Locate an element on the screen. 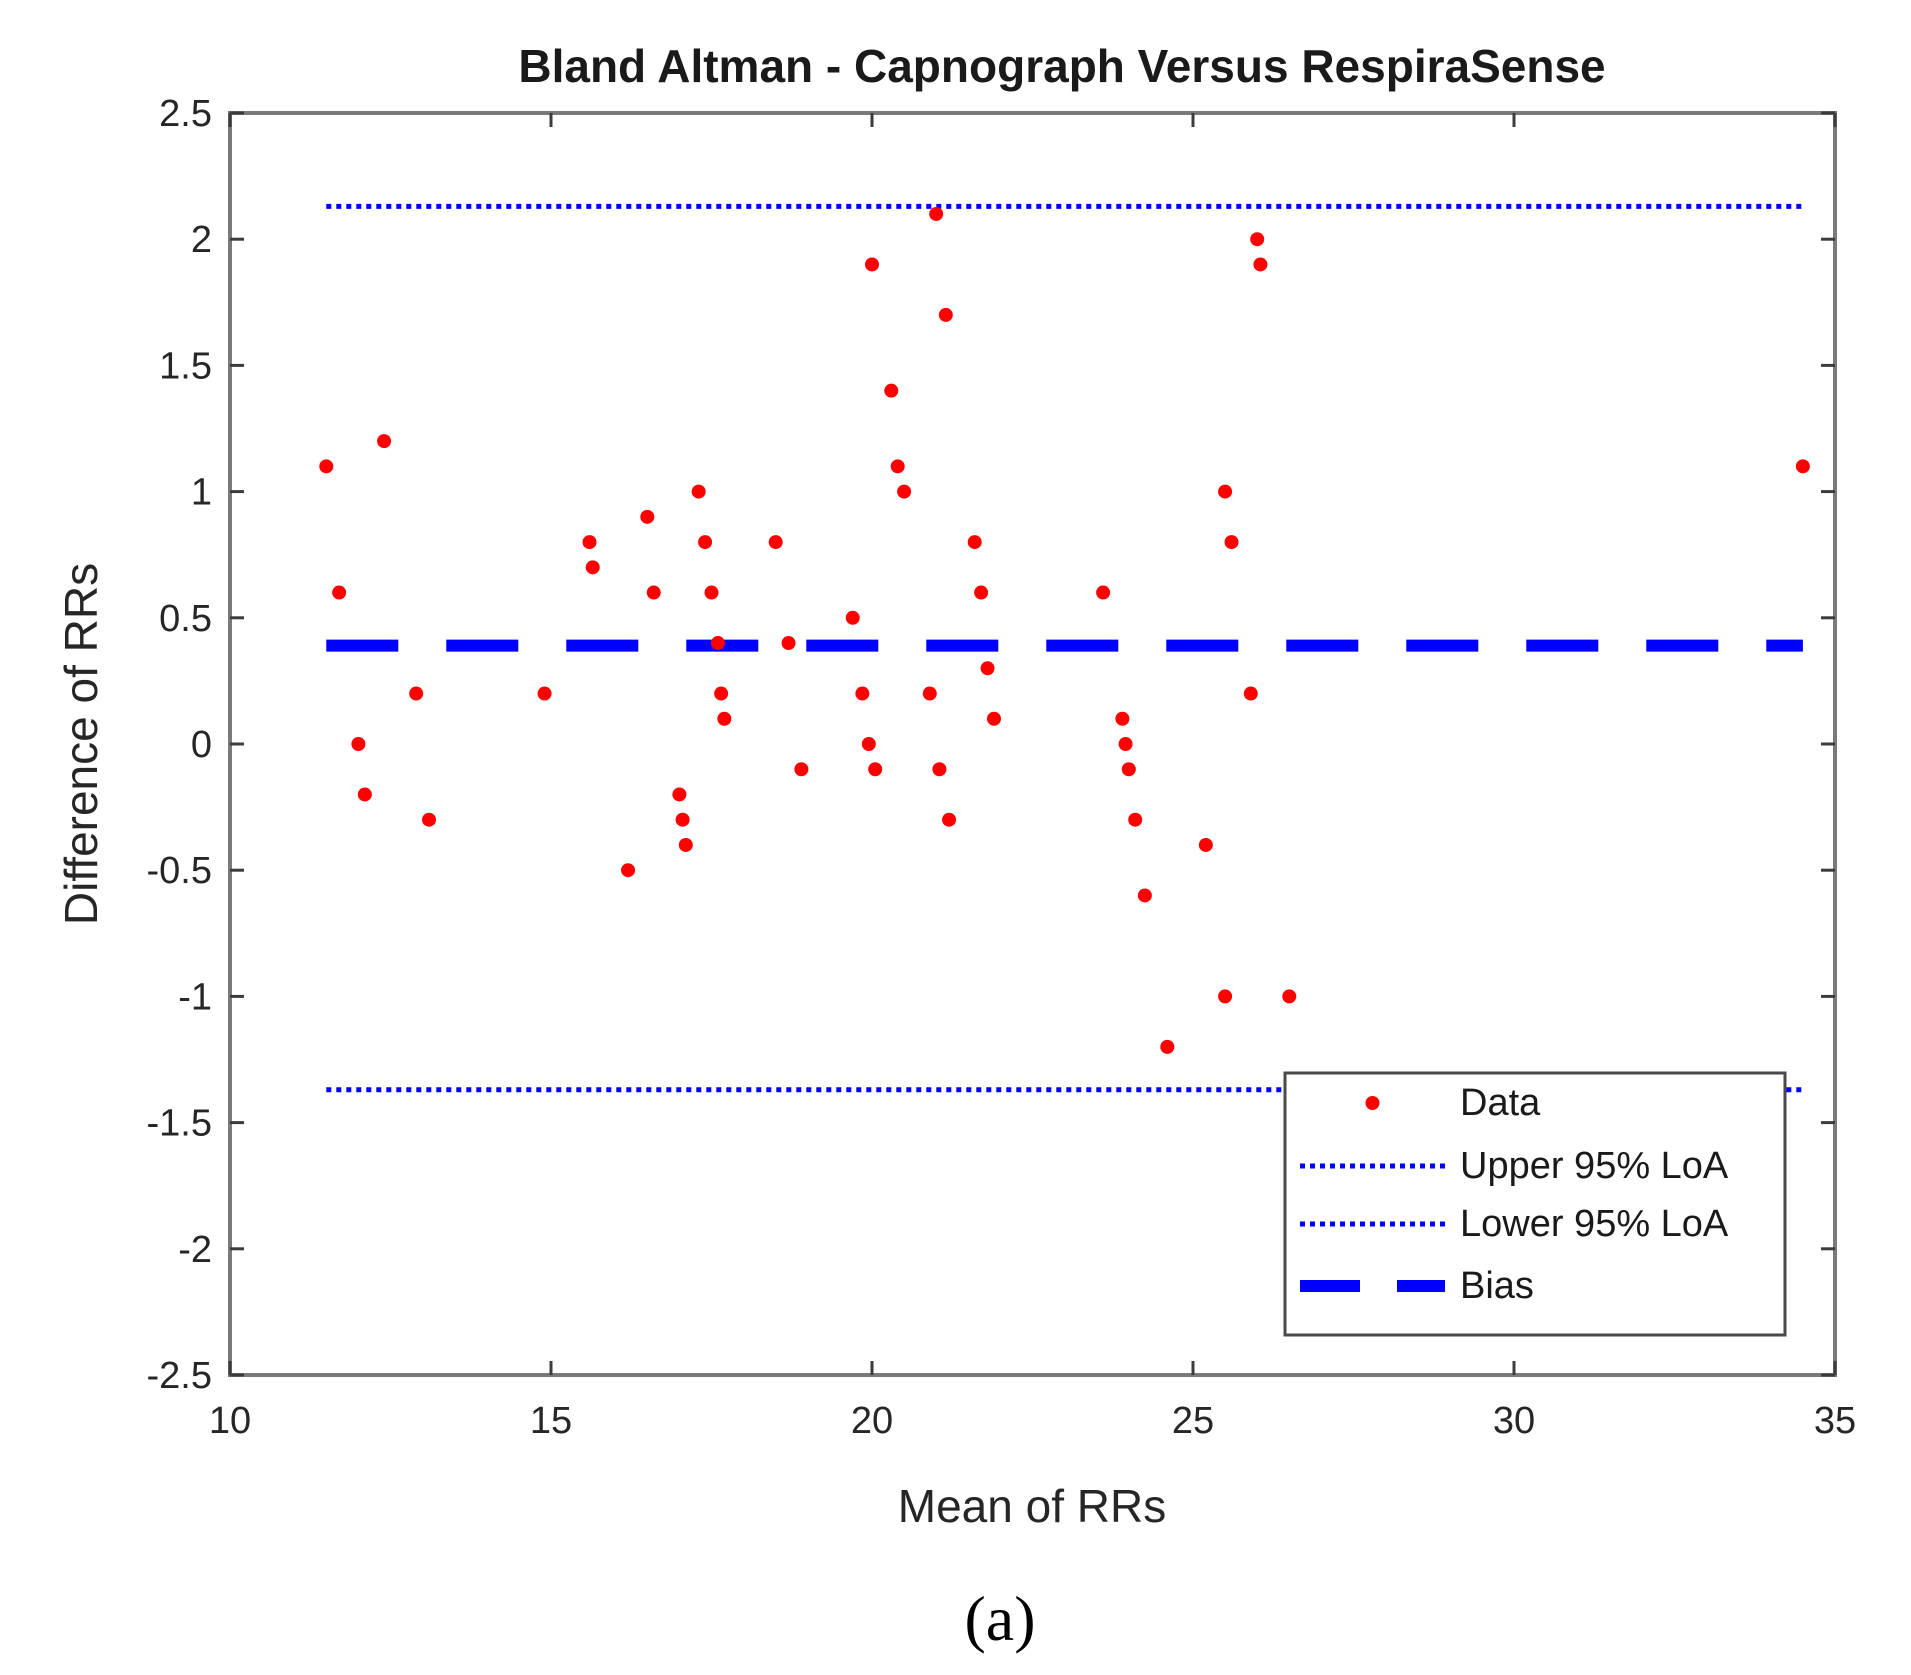 The image size is (1911, 1675). figure-caption: (a) is located at coordinates (999, 1618).